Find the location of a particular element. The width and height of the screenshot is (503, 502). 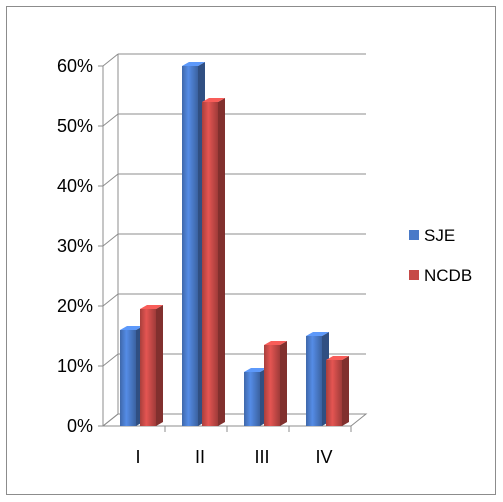

bar-ncdb-III is located at coordinates (275, 383).